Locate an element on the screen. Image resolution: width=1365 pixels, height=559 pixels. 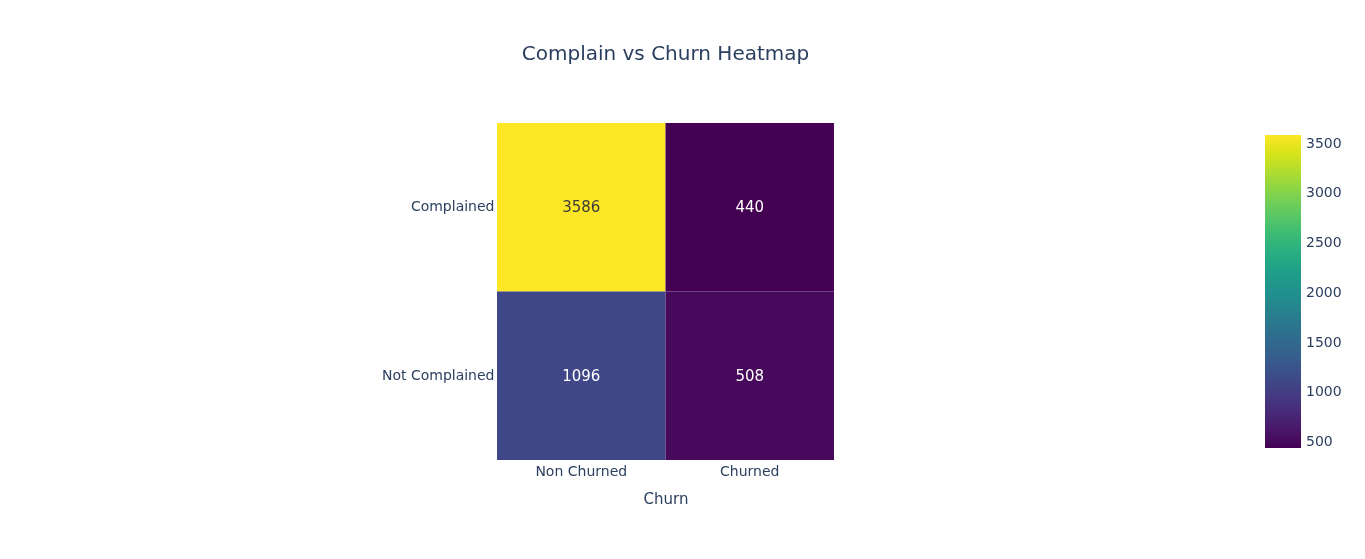
y-tick-label: Complained is located at coordinates (452, 206).